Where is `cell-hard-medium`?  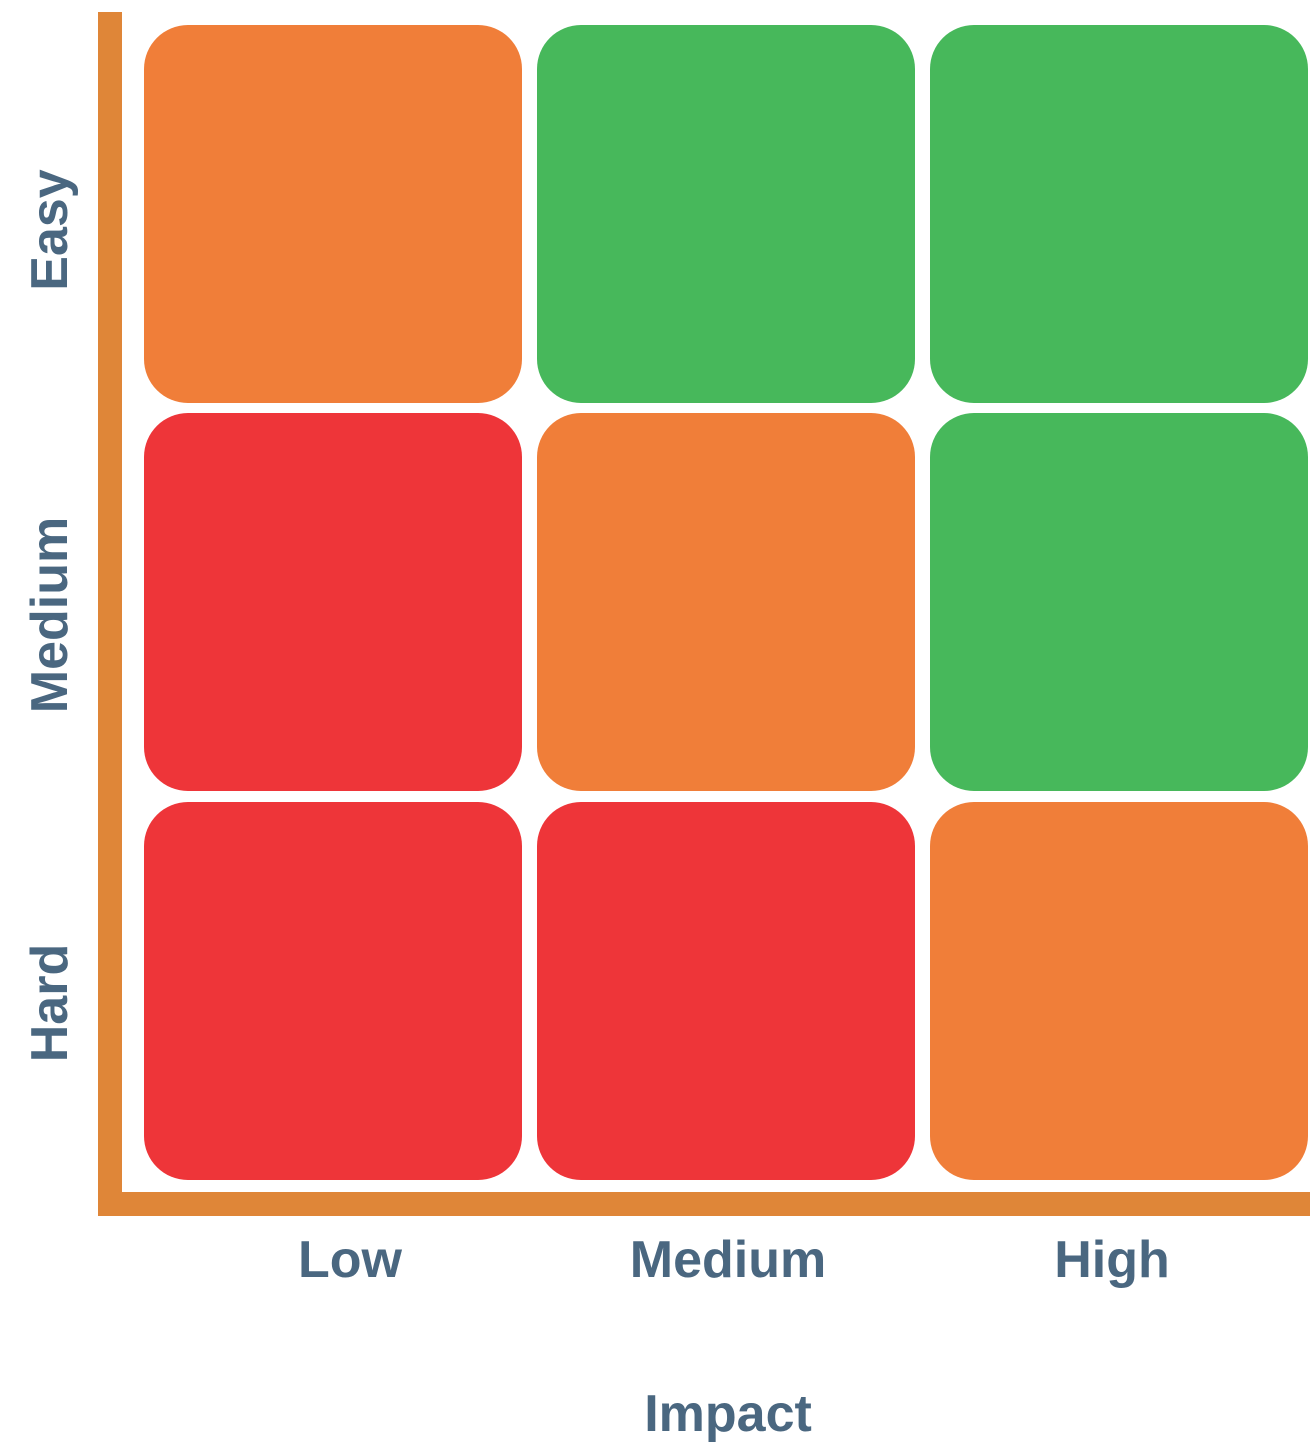 cell-hard-medium is located at coordinates (726, 991).